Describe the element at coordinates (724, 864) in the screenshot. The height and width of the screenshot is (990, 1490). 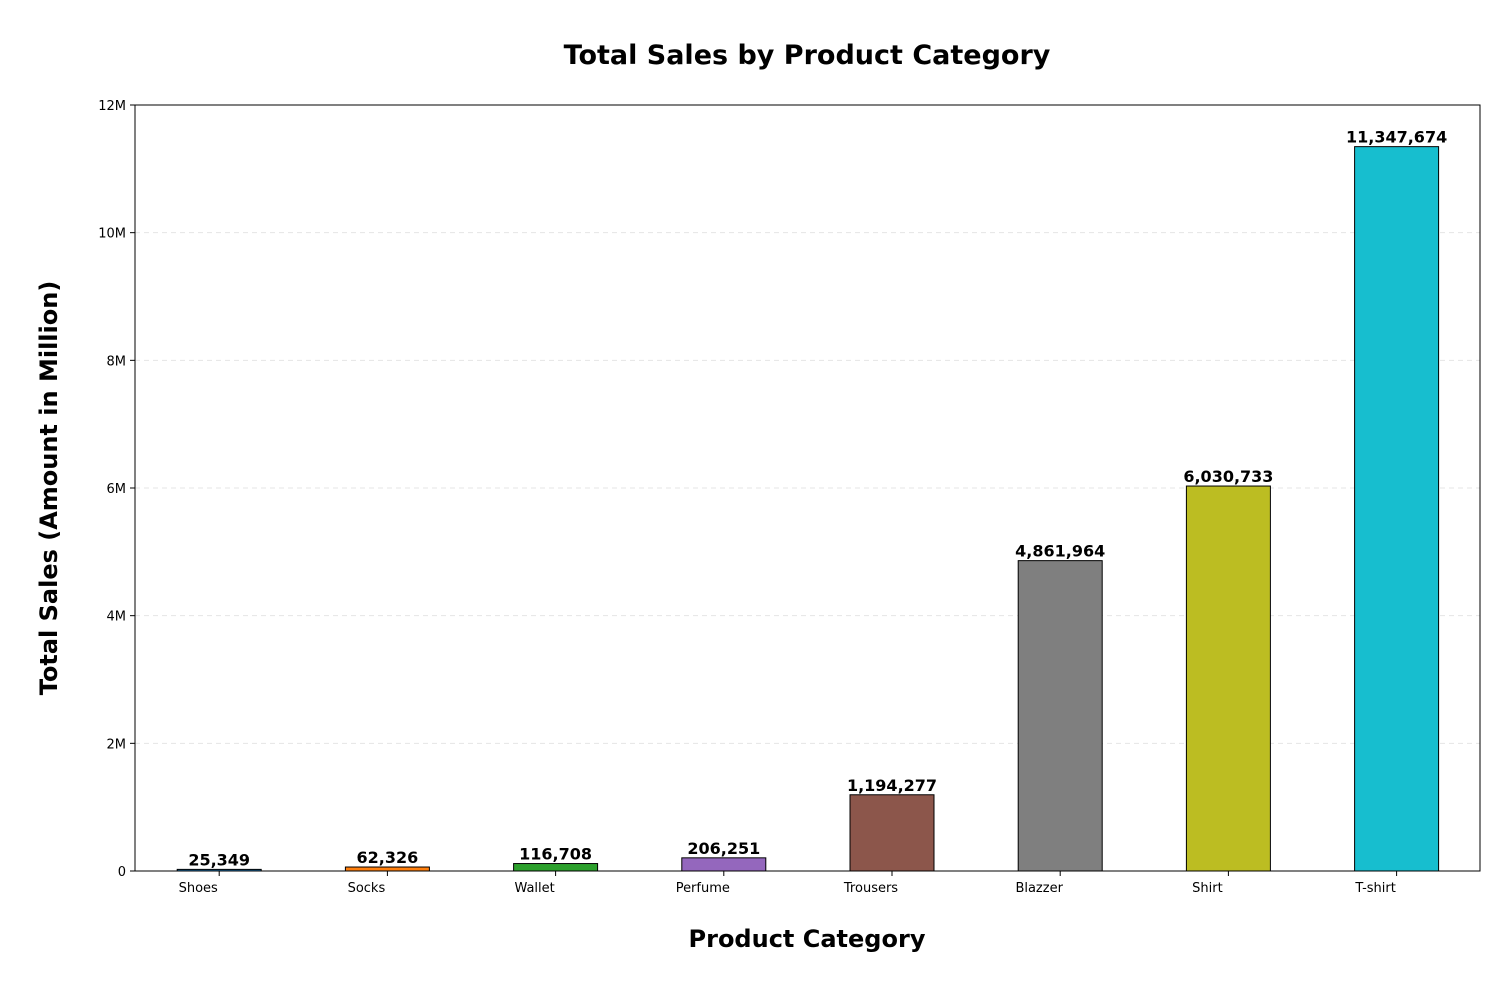
I see `bar-perfume` at that location.